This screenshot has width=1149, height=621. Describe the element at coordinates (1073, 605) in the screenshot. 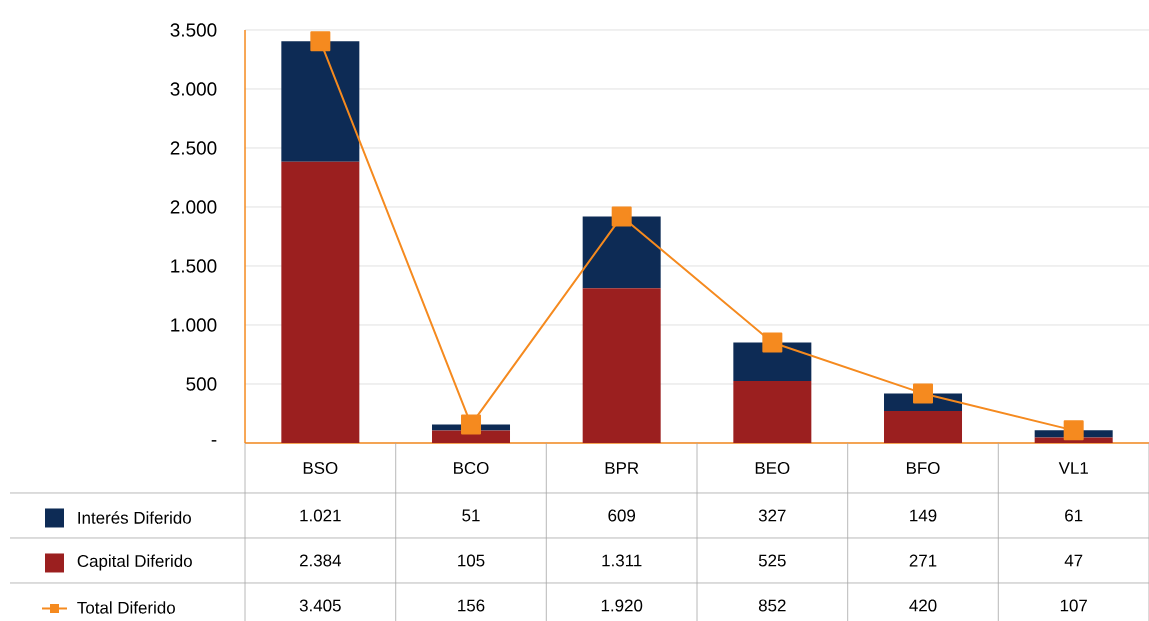

I see `data-label: 107` at that location.